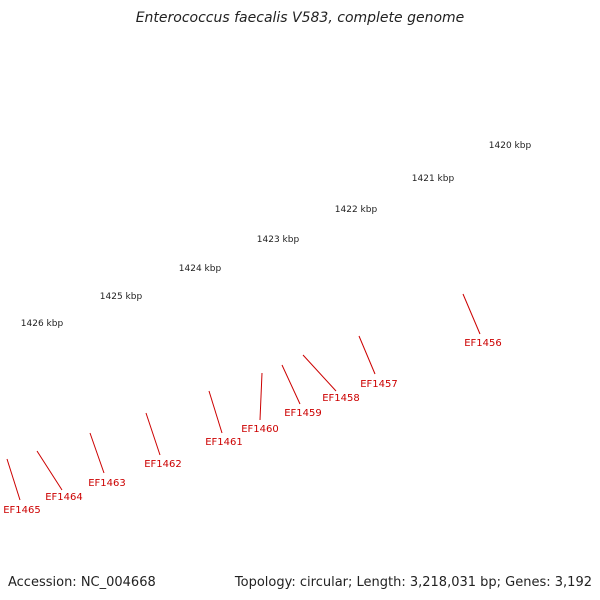 The width and height of the screenshot is (600, 600). Describe the element at coordinates (260, 429) in the screenshot. I see `gene-label: EF1460` at that location.